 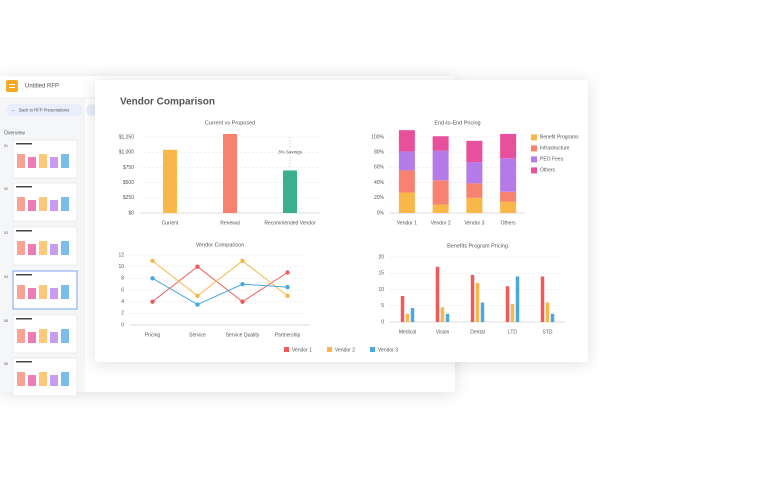 What do you see at coordinates (122, 290) in the screenshot?
I see `y-tick-label: 6` at bounding box center [122, 290].